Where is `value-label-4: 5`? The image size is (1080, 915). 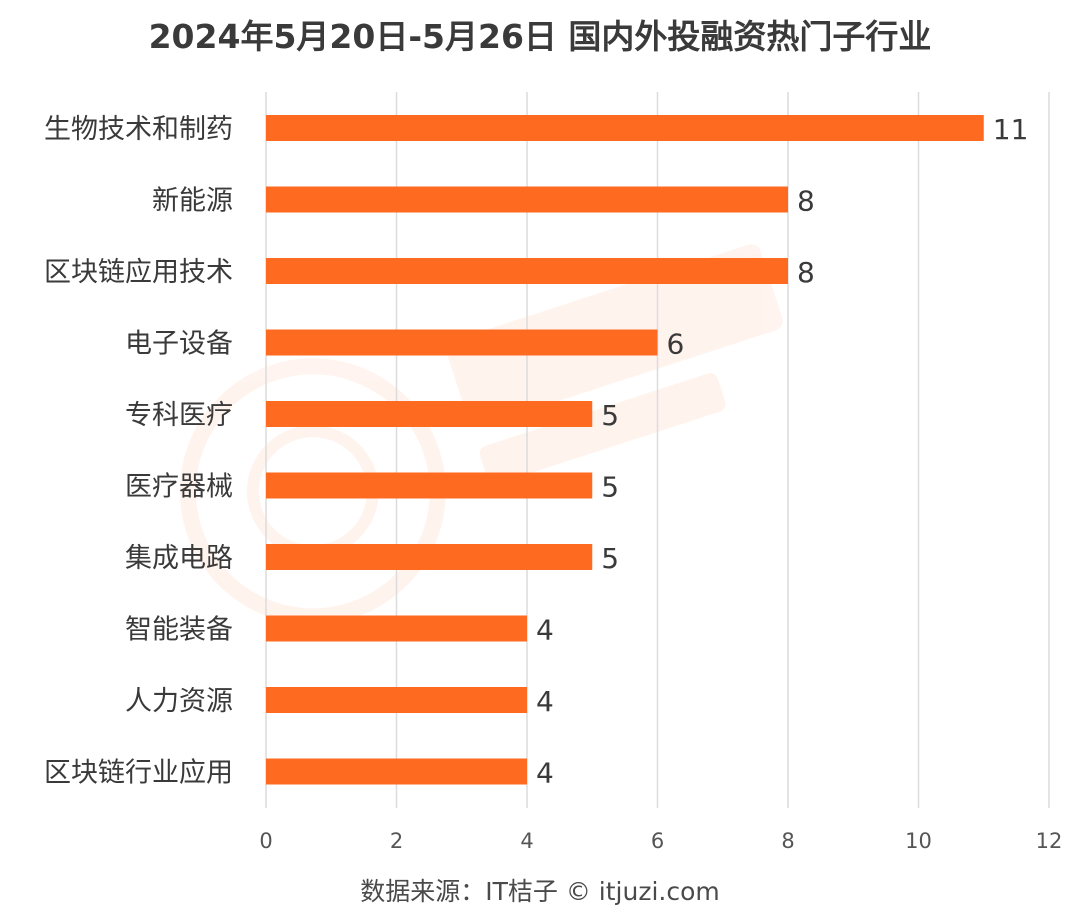 value-label-4: 5 is located at coordinates (610, 415).